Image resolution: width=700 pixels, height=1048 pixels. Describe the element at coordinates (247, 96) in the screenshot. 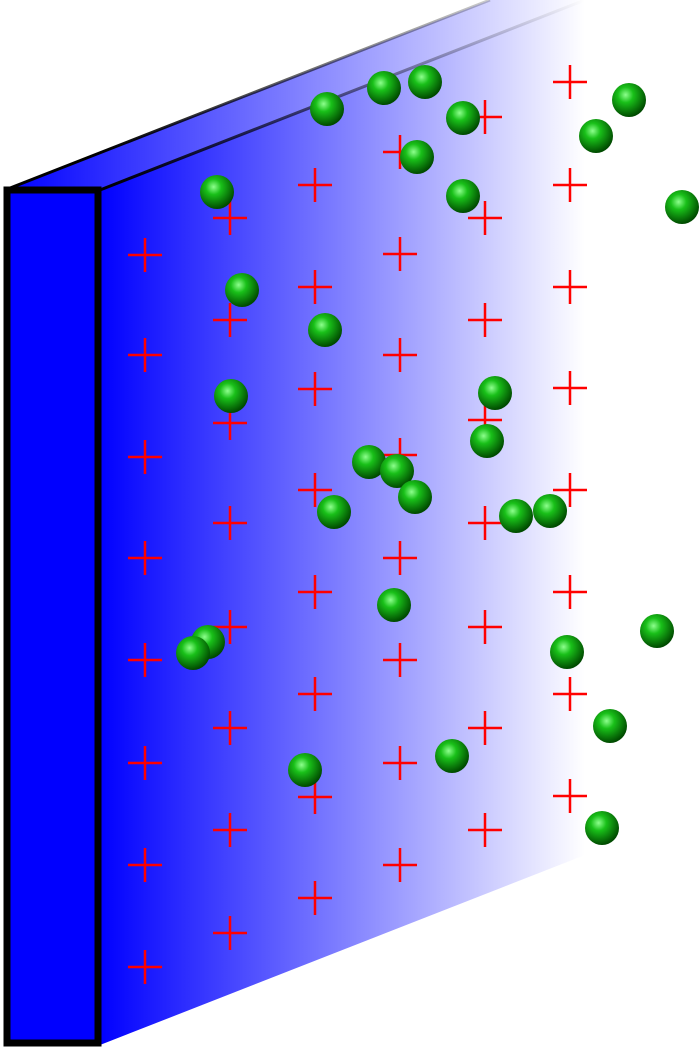

I see `plate-top-edge-back` at that location.